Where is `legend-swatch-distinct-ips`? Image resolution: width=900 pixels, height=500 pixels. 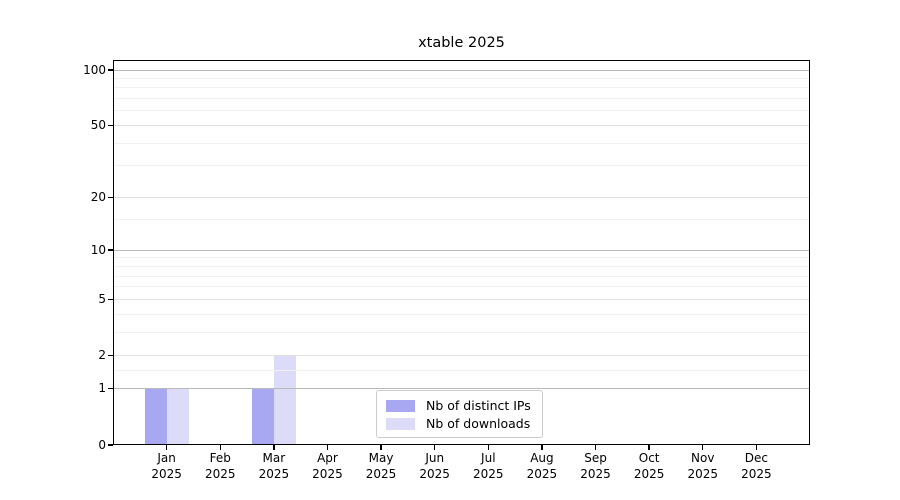
legend-swatch-distinct-ips is located at coordinates (400, 405).